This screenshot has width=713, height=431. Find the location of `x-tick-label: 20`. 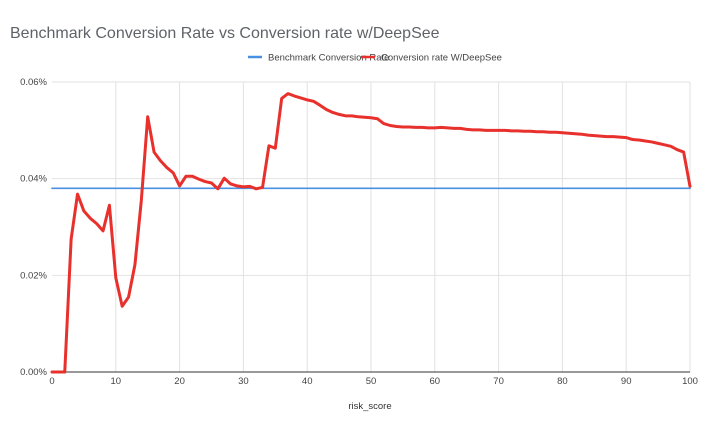

x-tick-label: 20 is located at coordinates (179, 381).